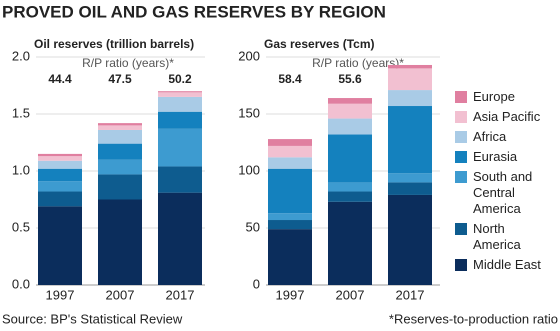  Describe the element at coordinates (120, 79) in the screenshot. I see `rp-value: 47.5` at that location.